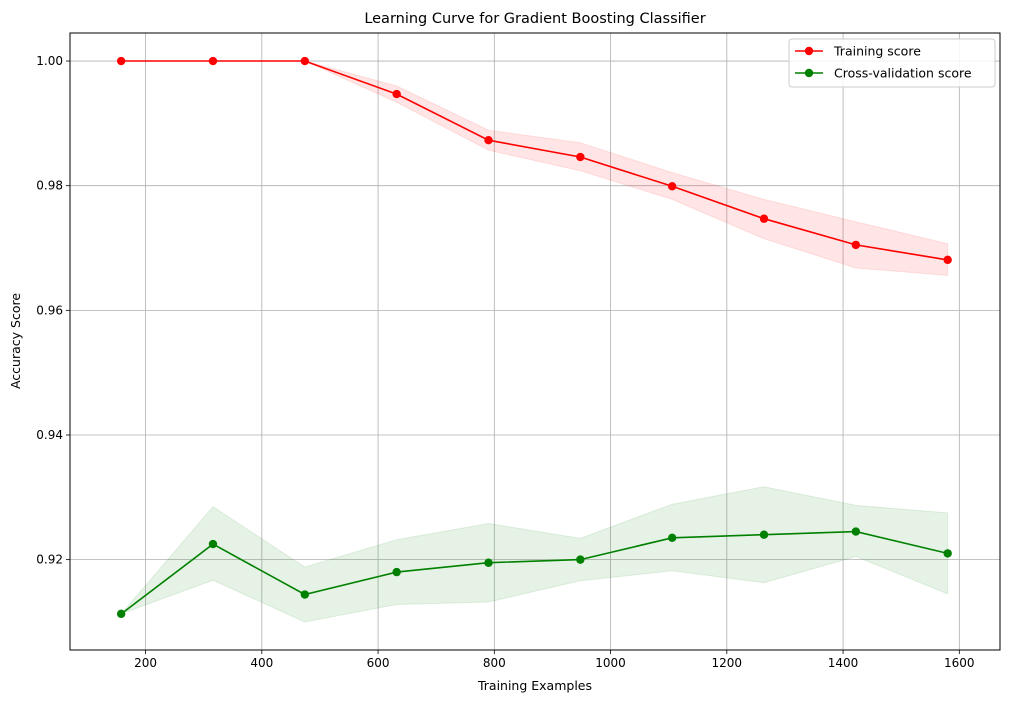 The image size is (1010, 701). What do you see at coordinates (877, 51) in the screenshot?
I see `training-score-legend-label: Training score` at bounding box center [877, 51].